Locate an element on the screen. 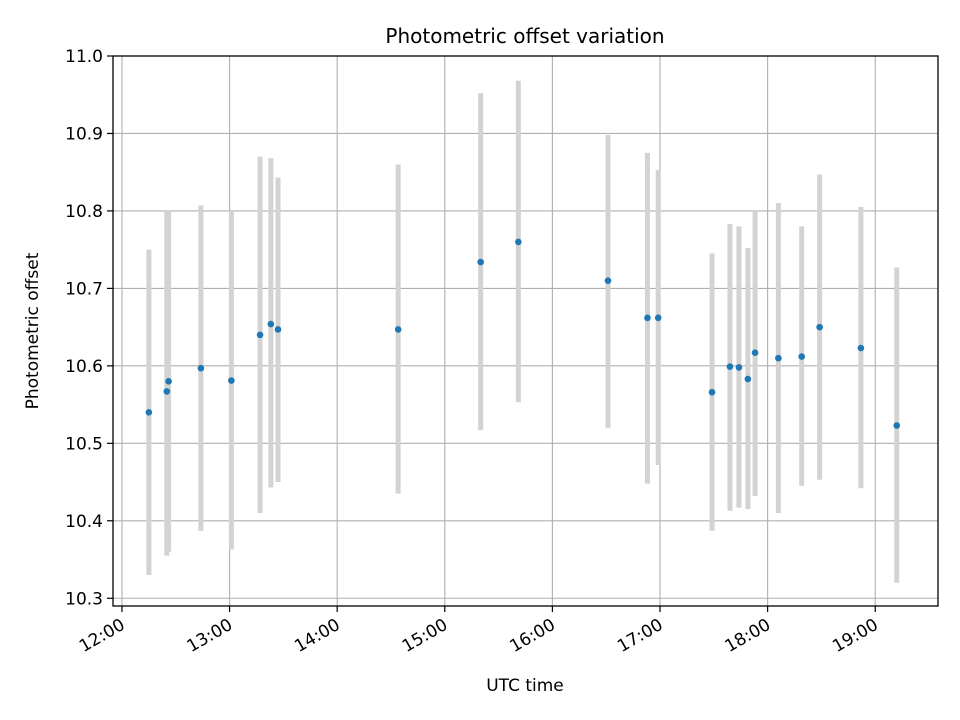  y-tick-label: 11.0 is located at coordinates (84, 57).